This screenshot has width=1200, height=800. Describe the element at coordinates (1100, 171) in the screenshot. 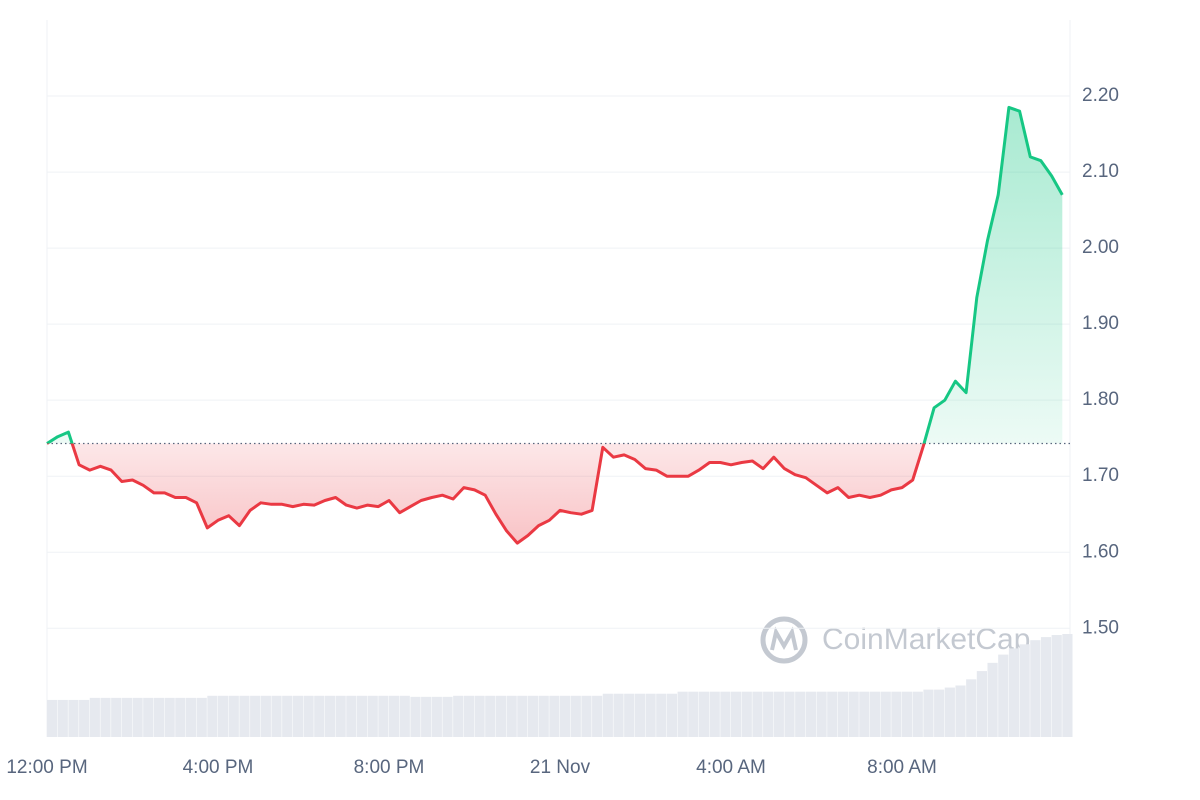

I see `y-tick-label: 2.10` at that location.